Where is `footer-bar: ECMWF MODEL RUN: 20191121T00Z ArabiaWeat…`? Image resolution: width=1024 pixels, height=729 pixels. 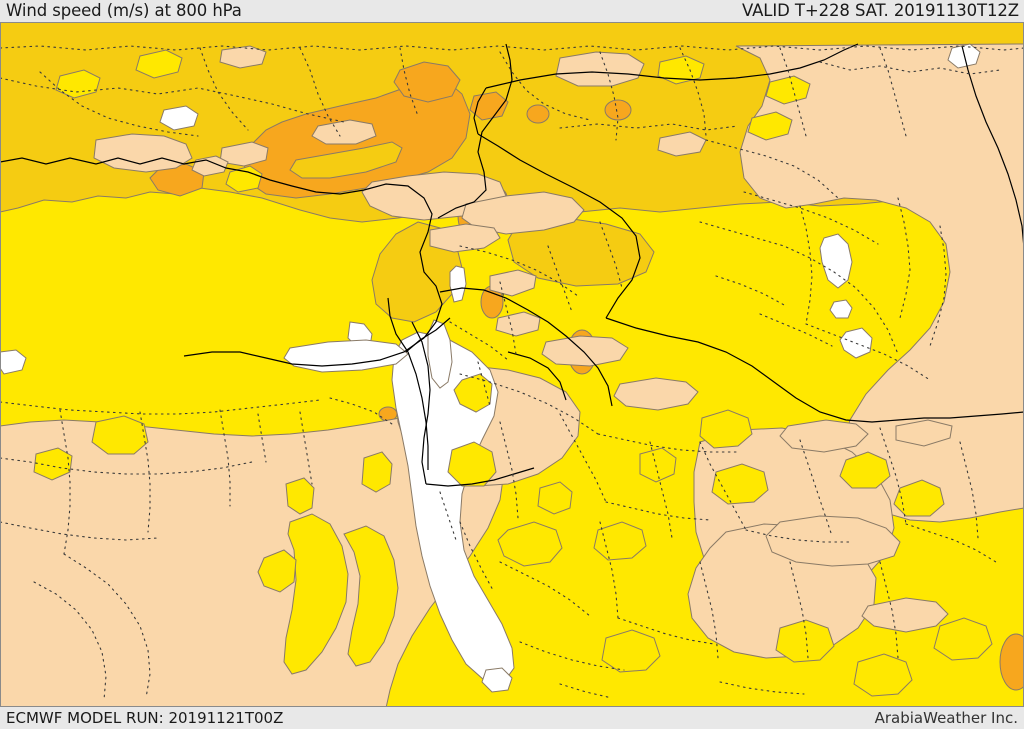 footer-bar: ECMWF MODEL RUN: 20191121T00Z ArabiaWeat… is located at coordinates (512, 718).